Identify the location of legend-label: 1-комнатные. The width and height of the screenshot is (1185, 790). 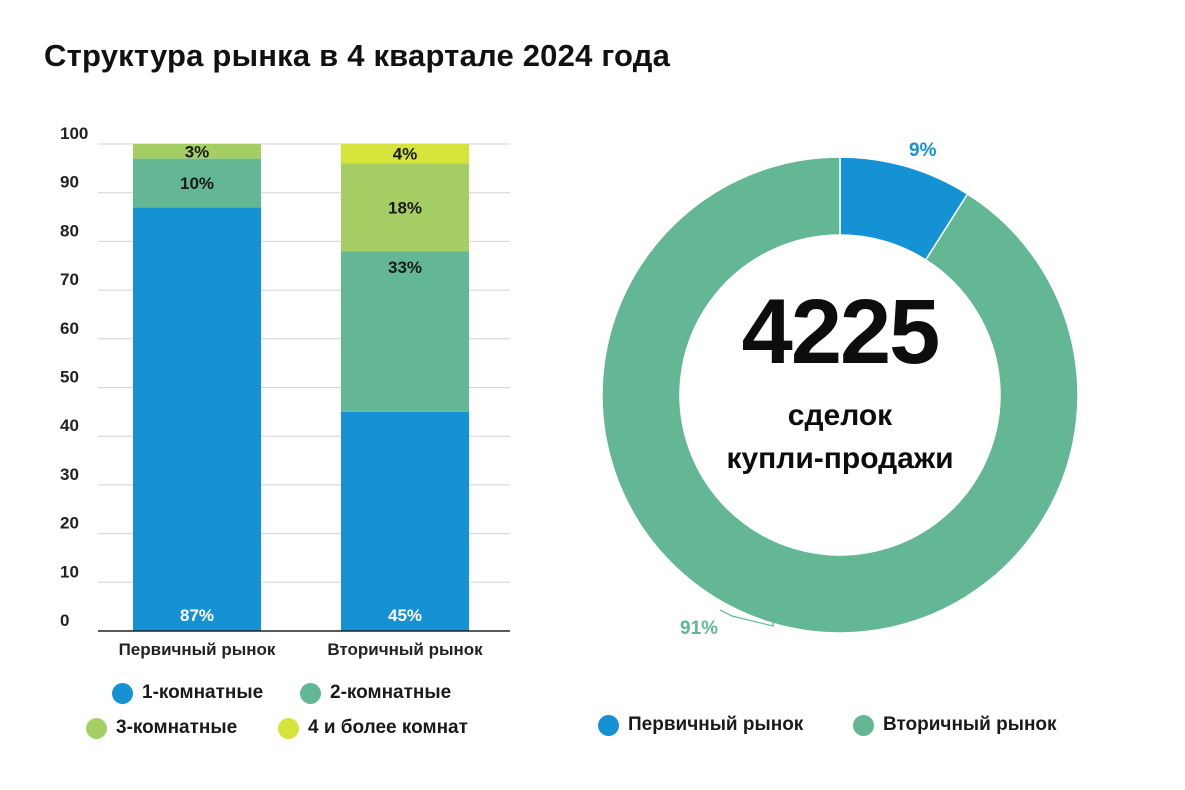
(203, 692).